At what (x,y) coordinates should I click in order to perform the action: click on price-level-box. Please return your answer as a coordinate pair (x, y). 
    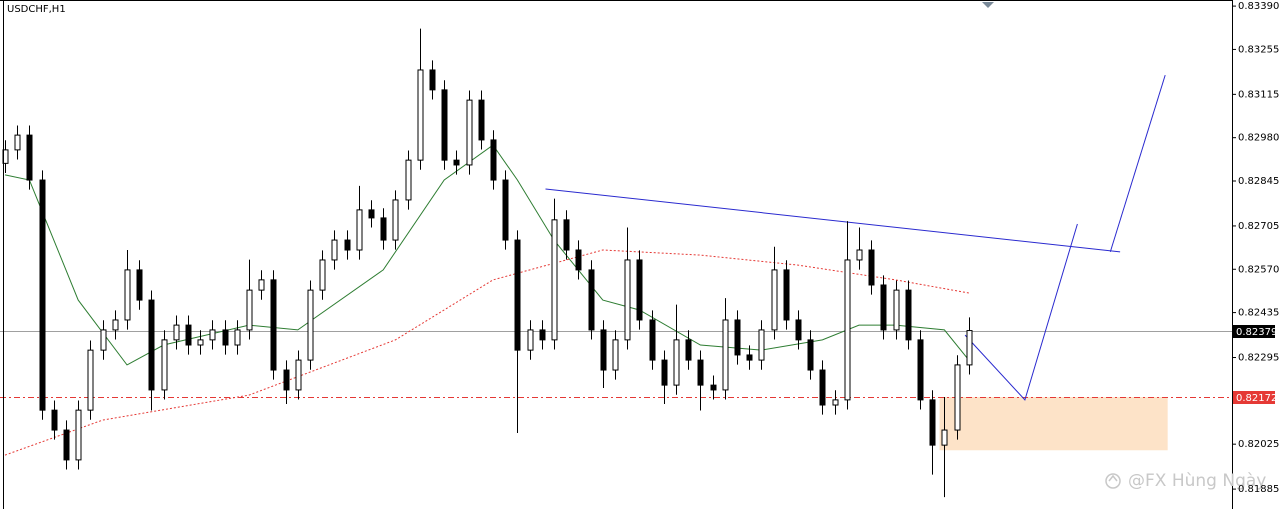
    Looking at the image, I should click on (1254, 397).